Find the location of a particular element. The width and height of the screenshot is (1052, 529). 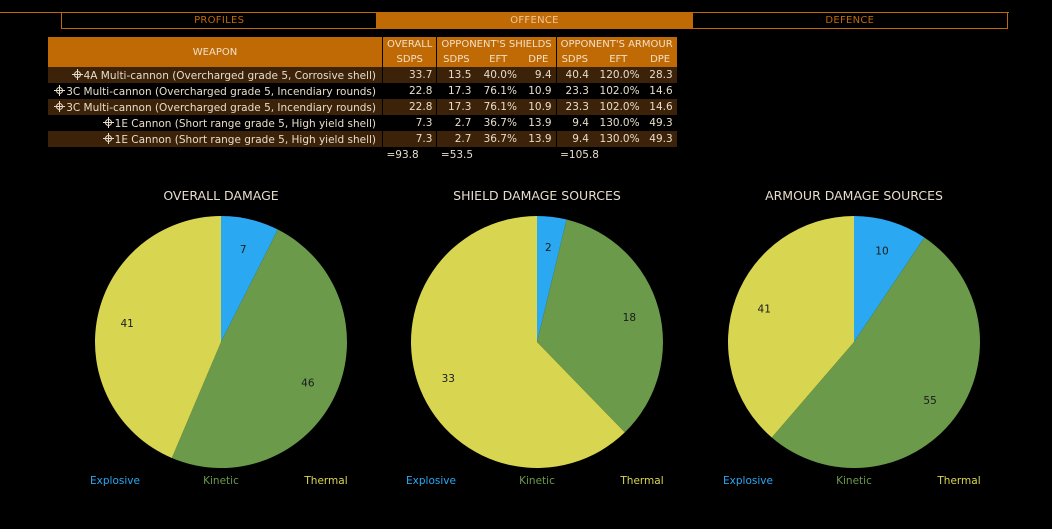

shields-total: =53.5 is located at coordinates (496, 155).